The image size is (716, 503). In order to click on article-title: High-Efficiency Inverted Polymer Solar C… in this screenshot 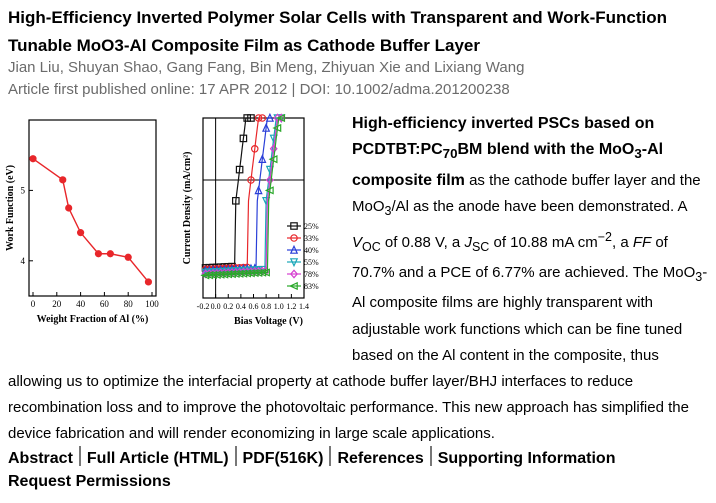, I will do `click(338, 31)`.